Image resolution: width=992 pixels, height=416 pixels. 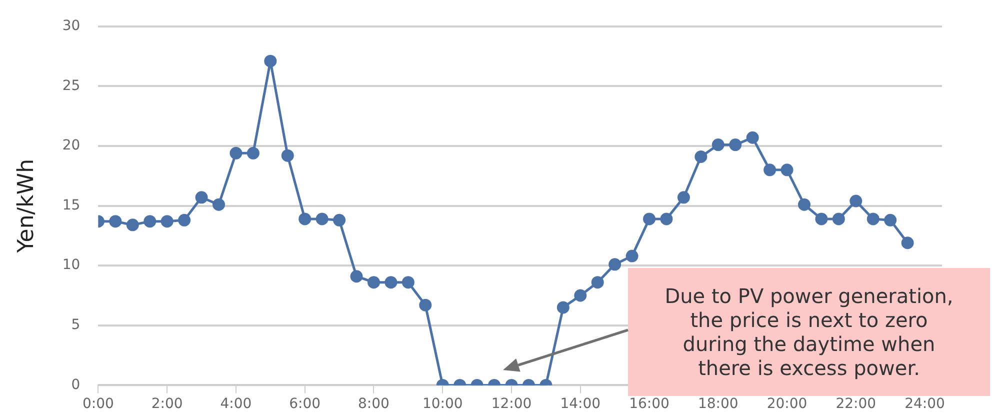 What do you see at coordinates (26, 206) in the screenshot?
I see `y-axis-title: Yen/kWh` at bounding box center [26, 206].